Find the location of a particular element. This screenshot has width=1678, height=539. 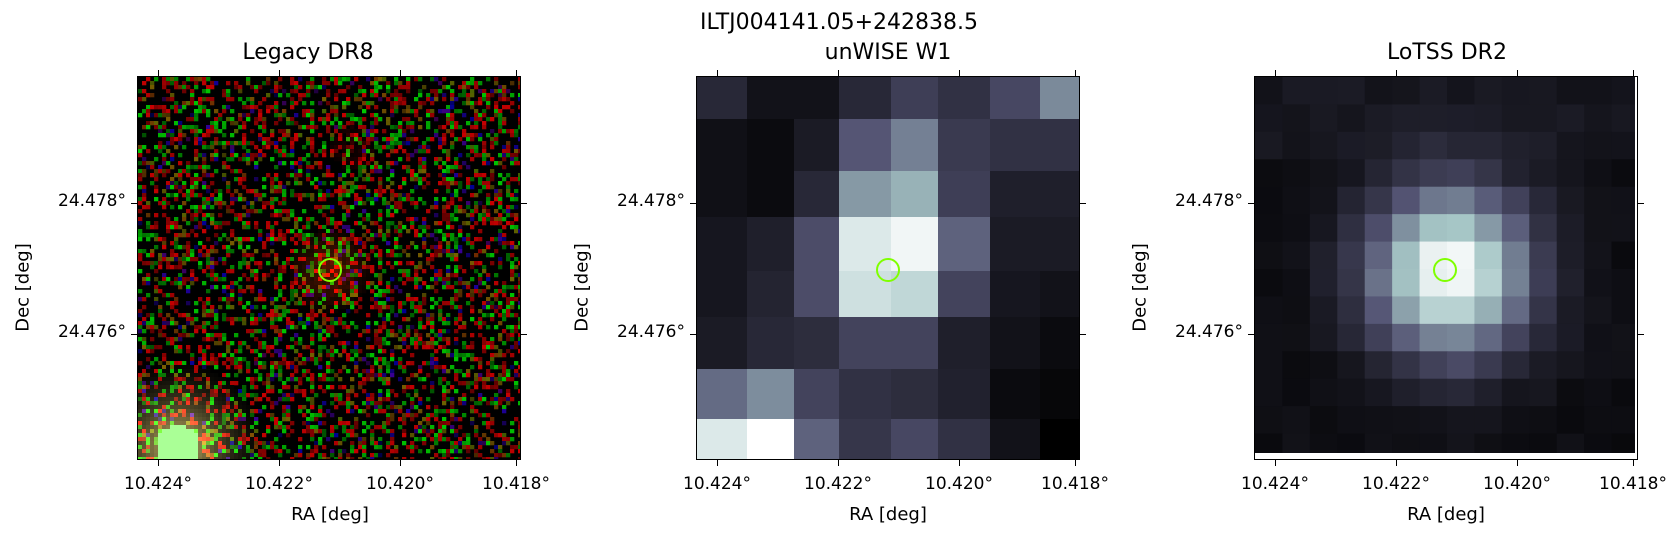

panel-title: unWISE W1 is located at coordinates (888, 52).